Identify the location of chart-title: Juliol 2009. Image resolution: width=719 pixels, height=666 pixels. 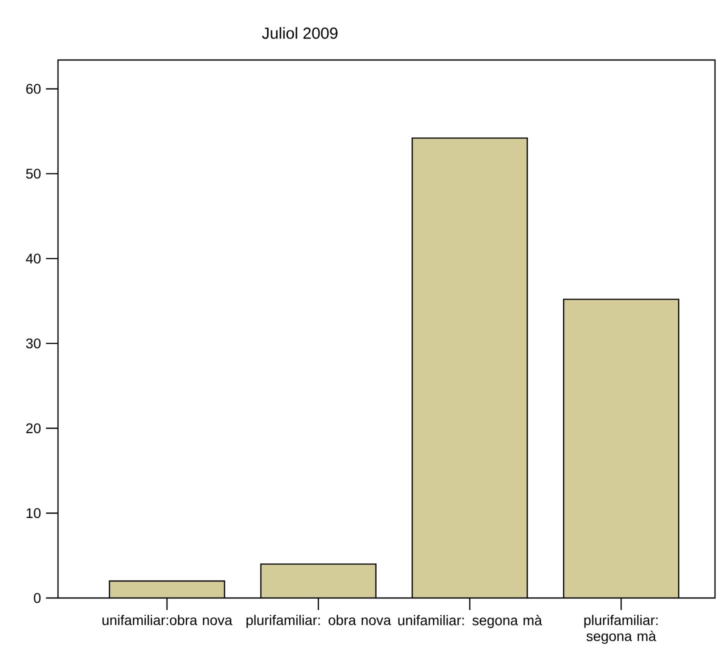
(300, 33).